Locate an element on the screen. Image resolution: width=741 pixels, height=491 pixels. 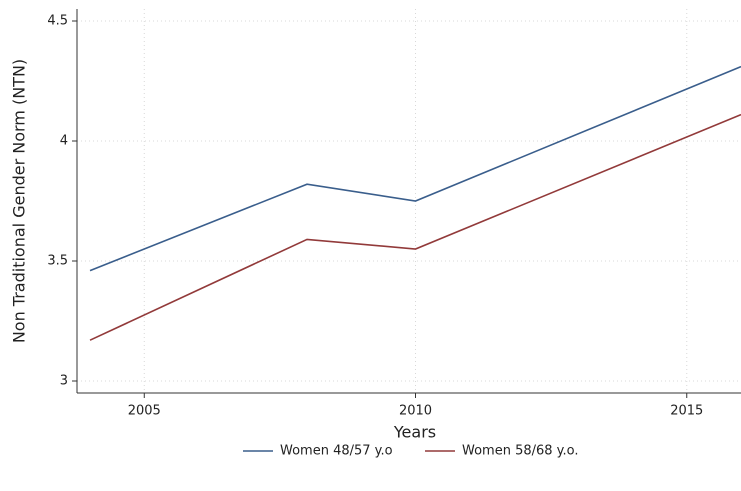
y-axis-label: Non Traditional Gender Norm (NTN) is located at coordinates (19, 201).